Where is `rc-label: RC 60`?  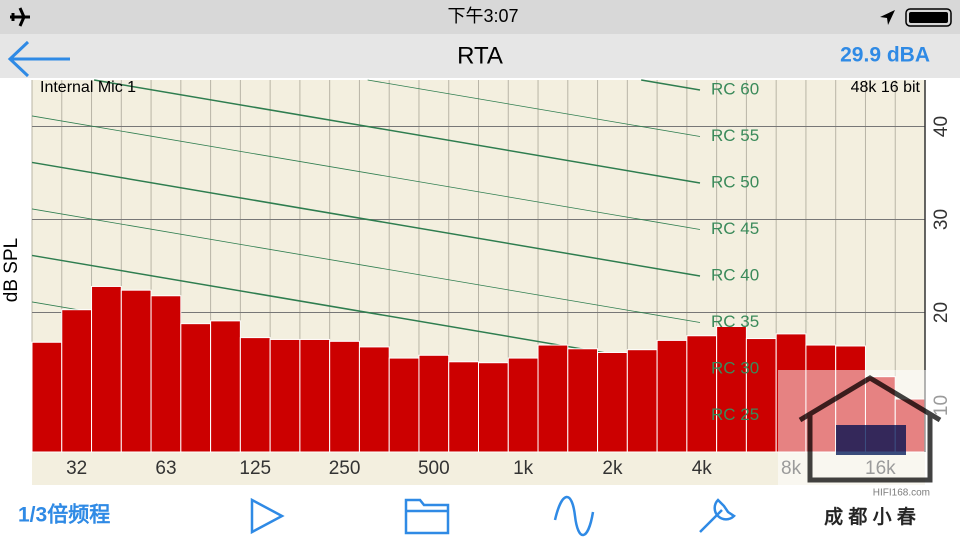
rc-label: RC 60 is located at coordinates (735, 88).